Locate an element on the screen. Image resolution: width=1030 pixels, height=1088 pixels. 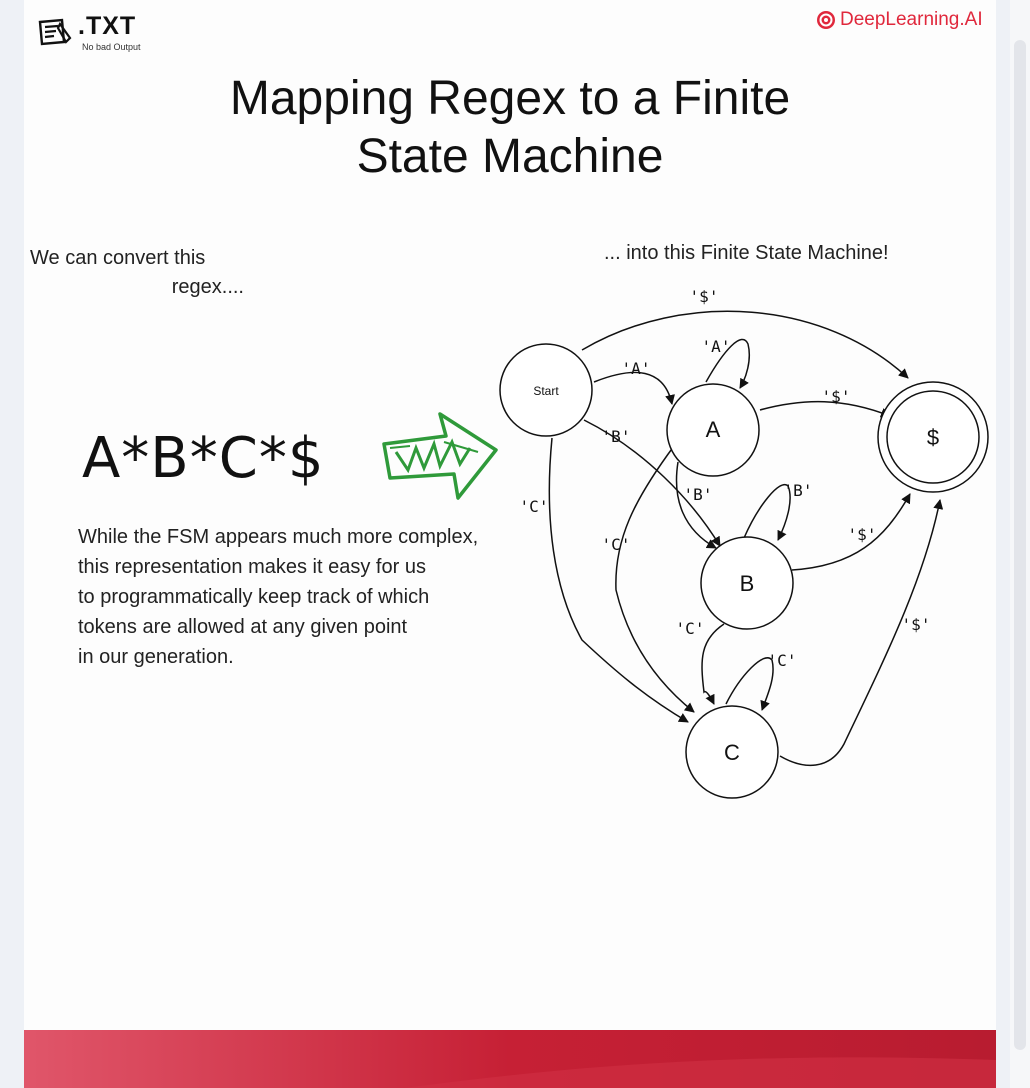
edge-a-c is located at coordinates (655, 579).